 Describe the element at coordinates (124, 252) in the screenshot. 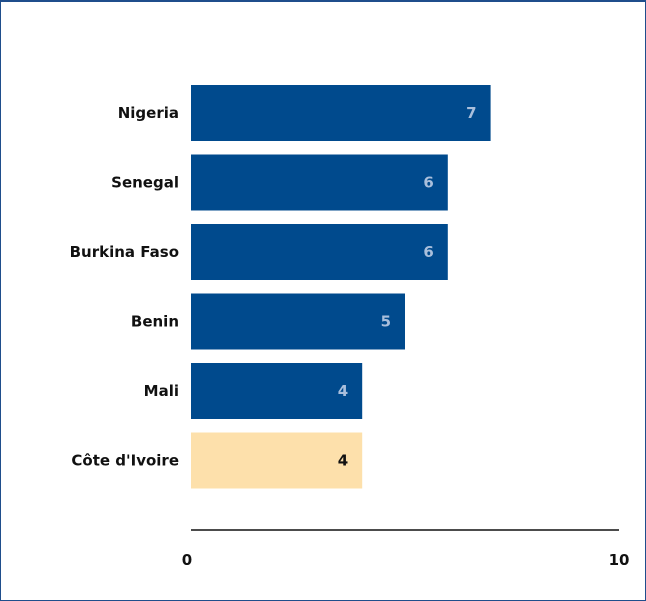

I see `category-label-2: Burkina Faso` at that location.